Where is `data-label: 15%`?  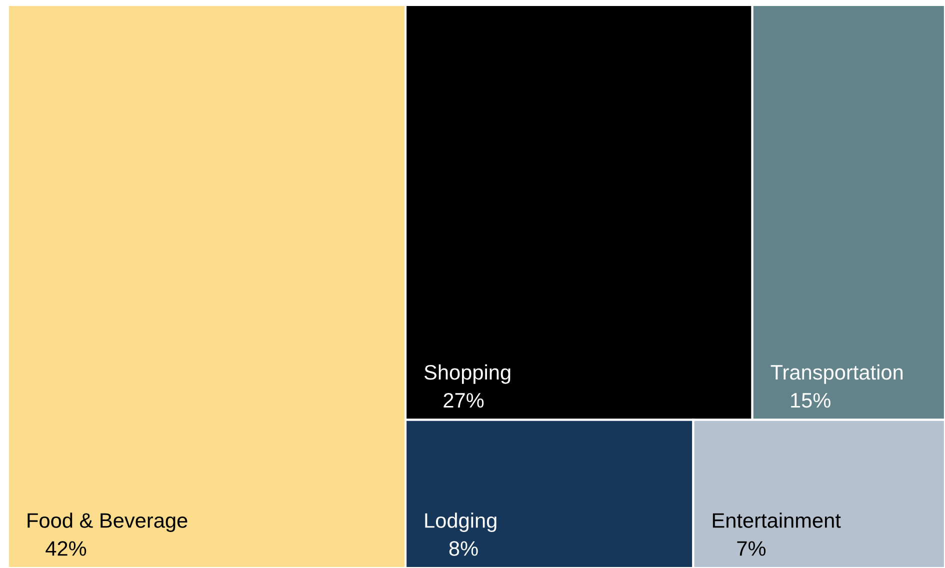
data-label: 15% is located at coordinates (810, 400).